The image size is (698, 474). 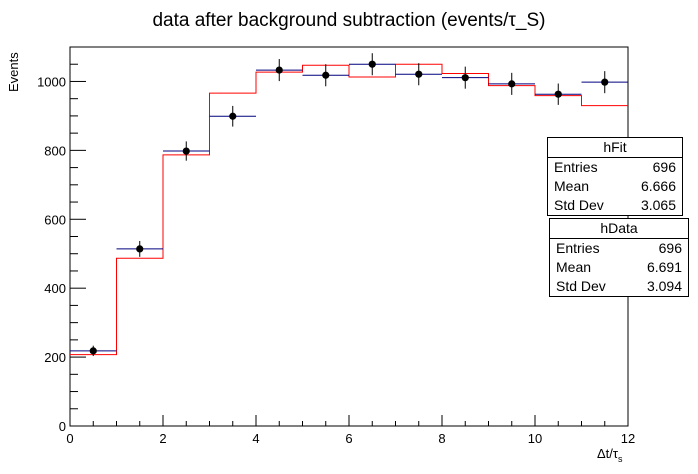 I want to click on x-tick-label: 0, so click(x=69, y=438).